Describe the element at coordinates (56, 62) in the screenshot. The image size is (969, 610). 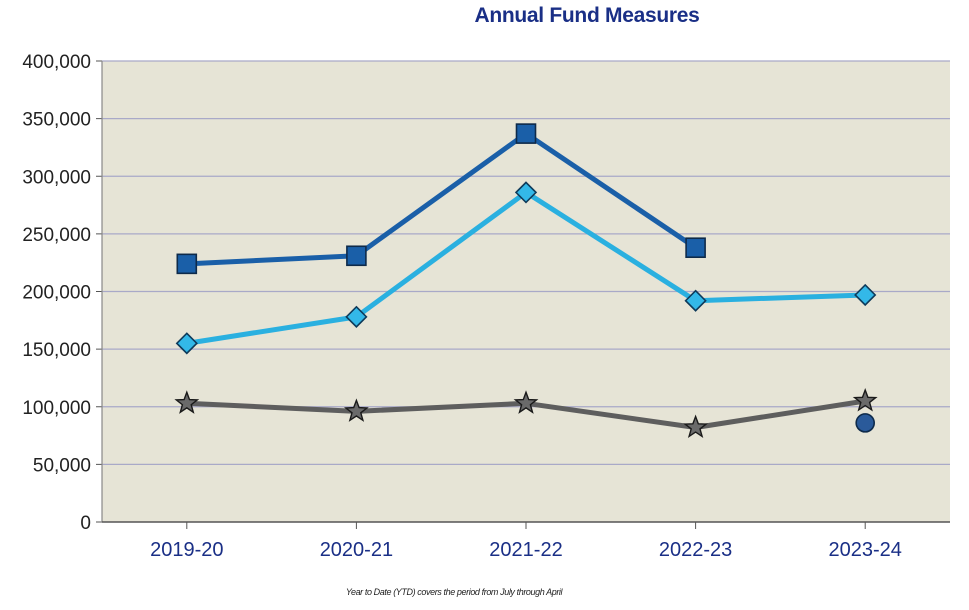
I see `y-tick-label: 400,000` at that location.